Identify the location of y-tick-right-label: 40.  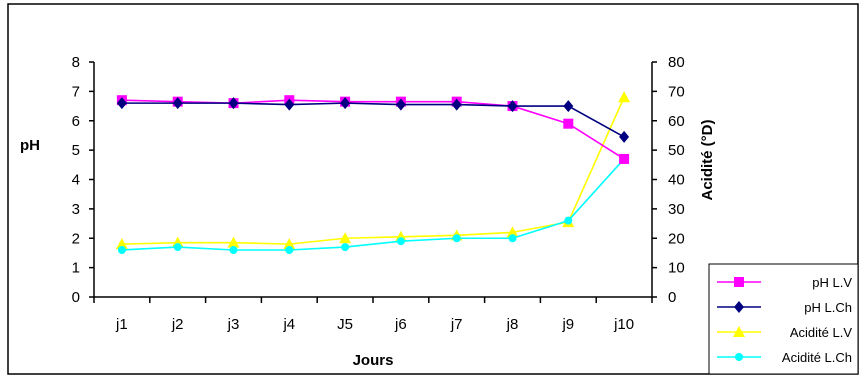
(676, 180).